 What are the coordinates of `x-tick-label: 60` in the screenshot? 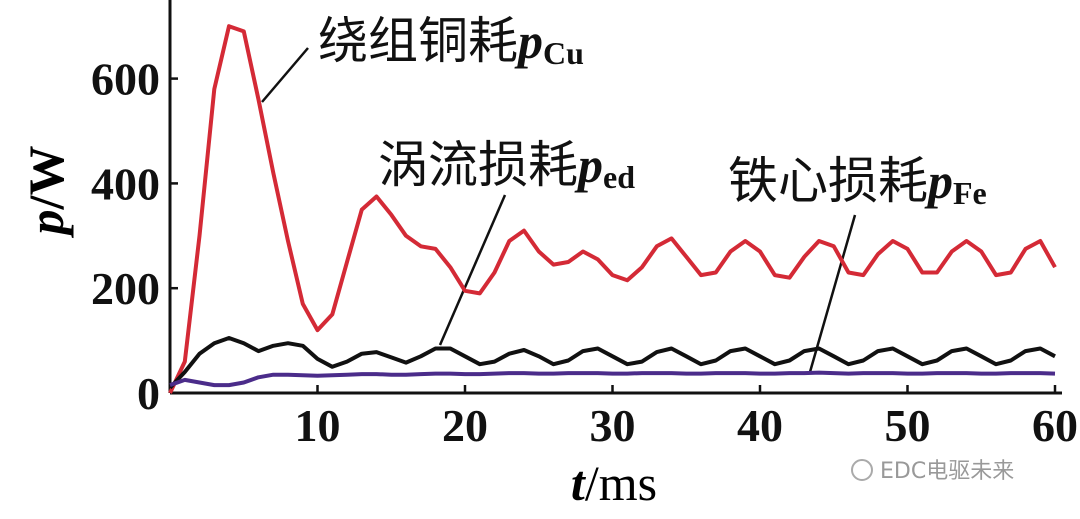 It's located at (1055, 425).